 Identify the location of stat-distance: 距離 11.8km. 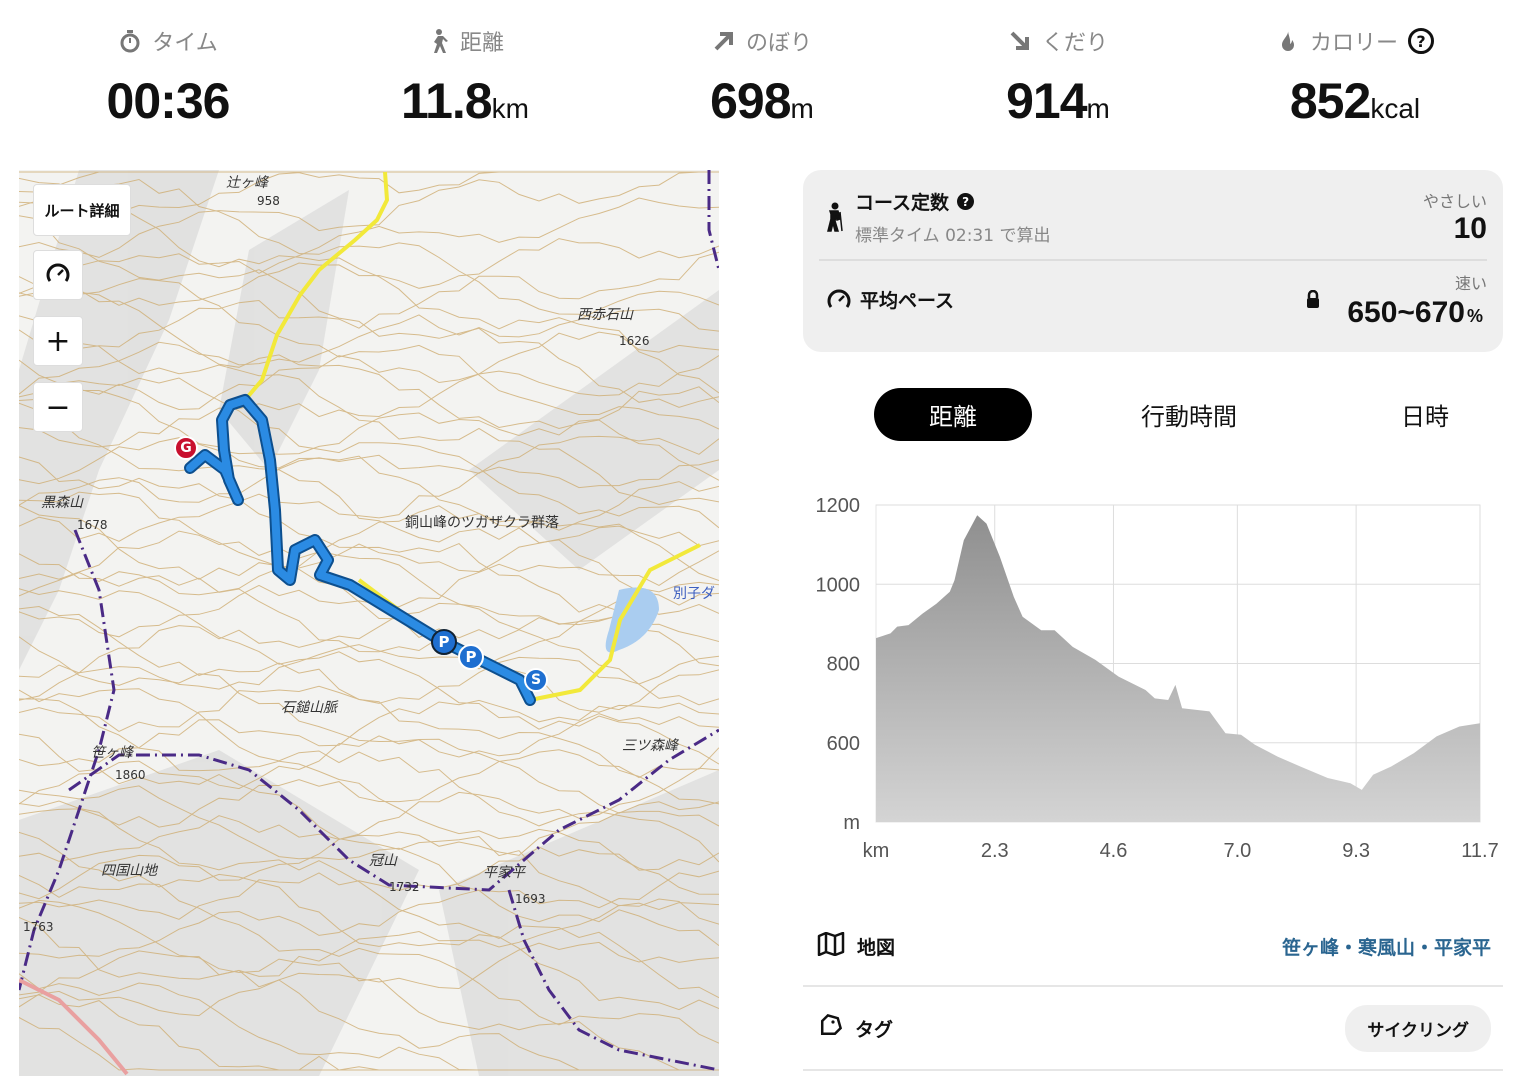
(465, 76).